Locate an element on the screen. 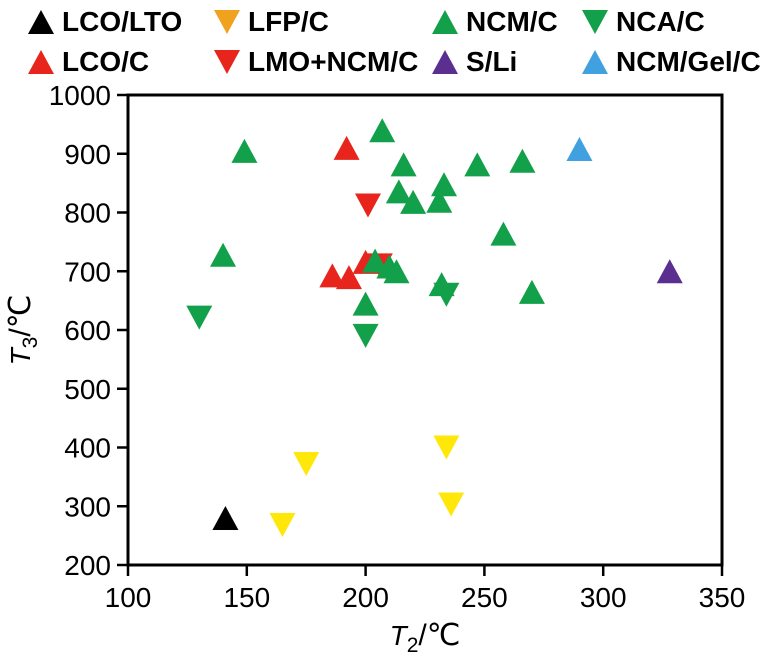  x-tick-label: 200 is located at coordinates (365, 597).